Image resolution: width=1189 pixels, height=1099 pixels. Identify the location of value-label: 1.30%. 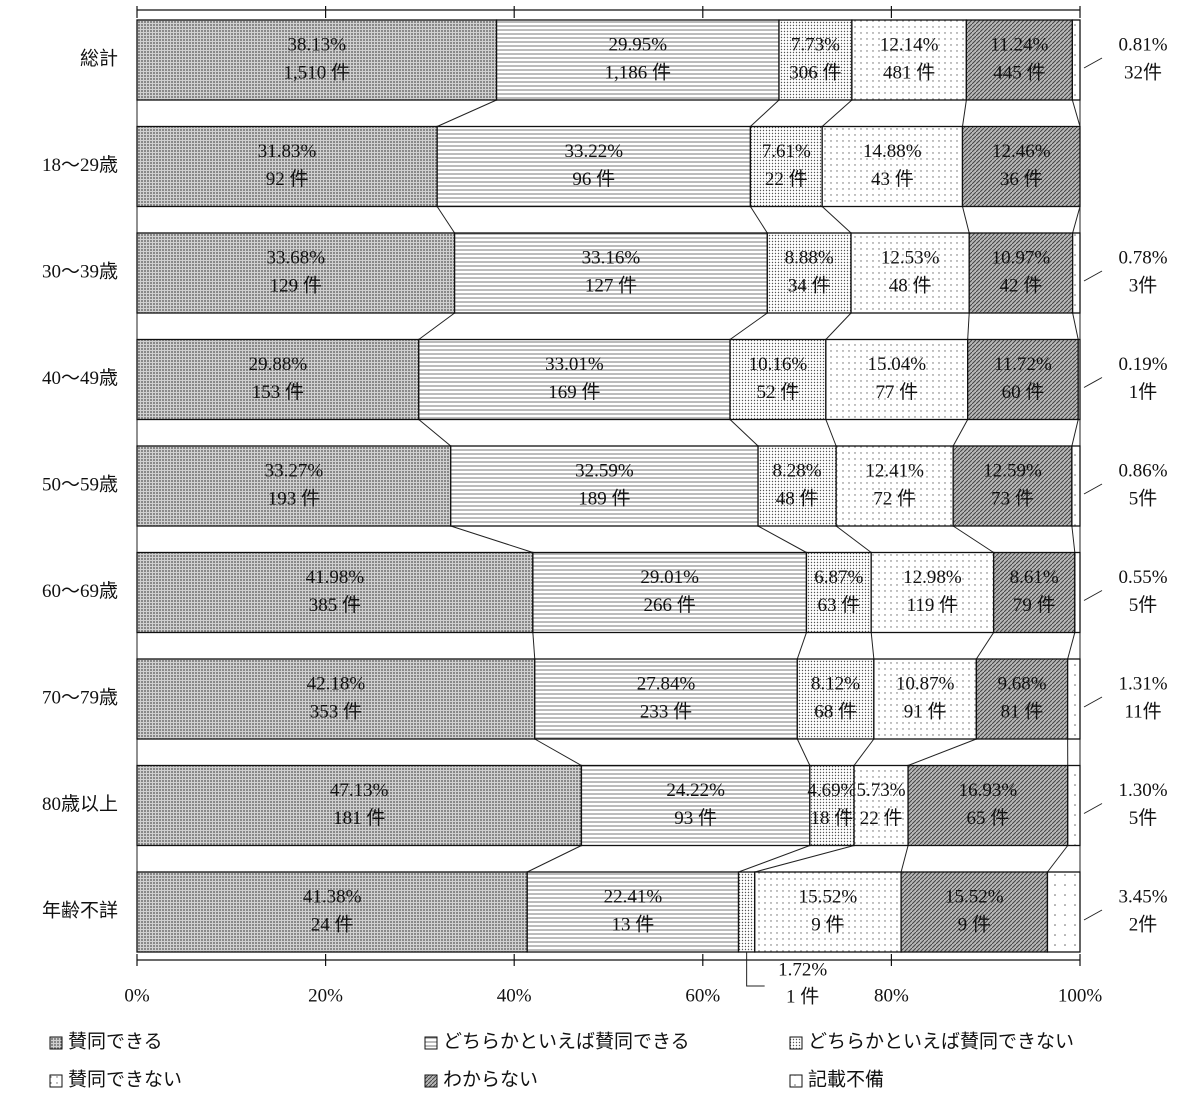
(1142, 790).